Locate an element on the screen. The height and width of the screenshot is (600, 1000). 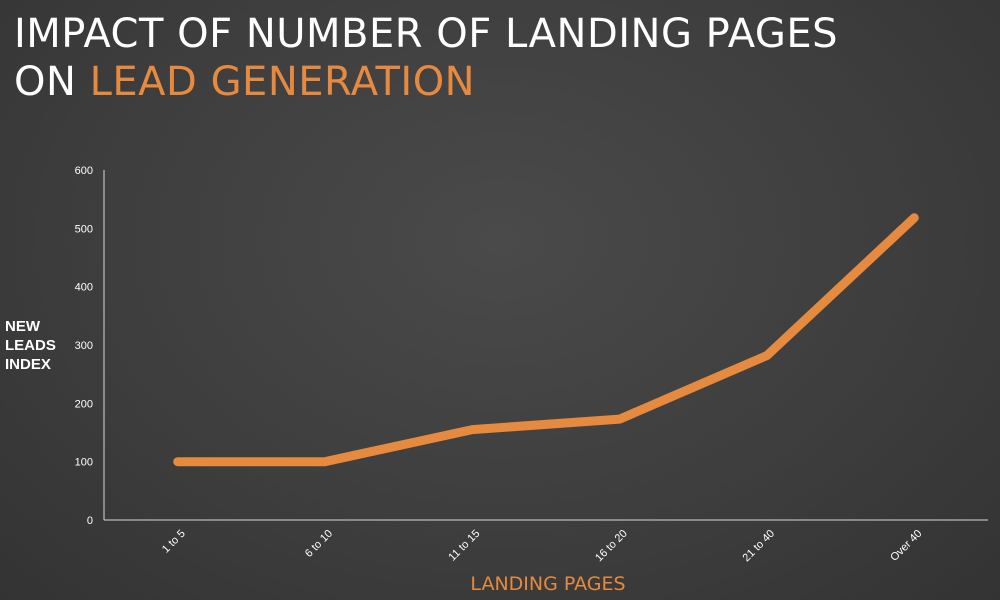
x-tick-label: 11 to 15 is located at coordinates (464, 546).